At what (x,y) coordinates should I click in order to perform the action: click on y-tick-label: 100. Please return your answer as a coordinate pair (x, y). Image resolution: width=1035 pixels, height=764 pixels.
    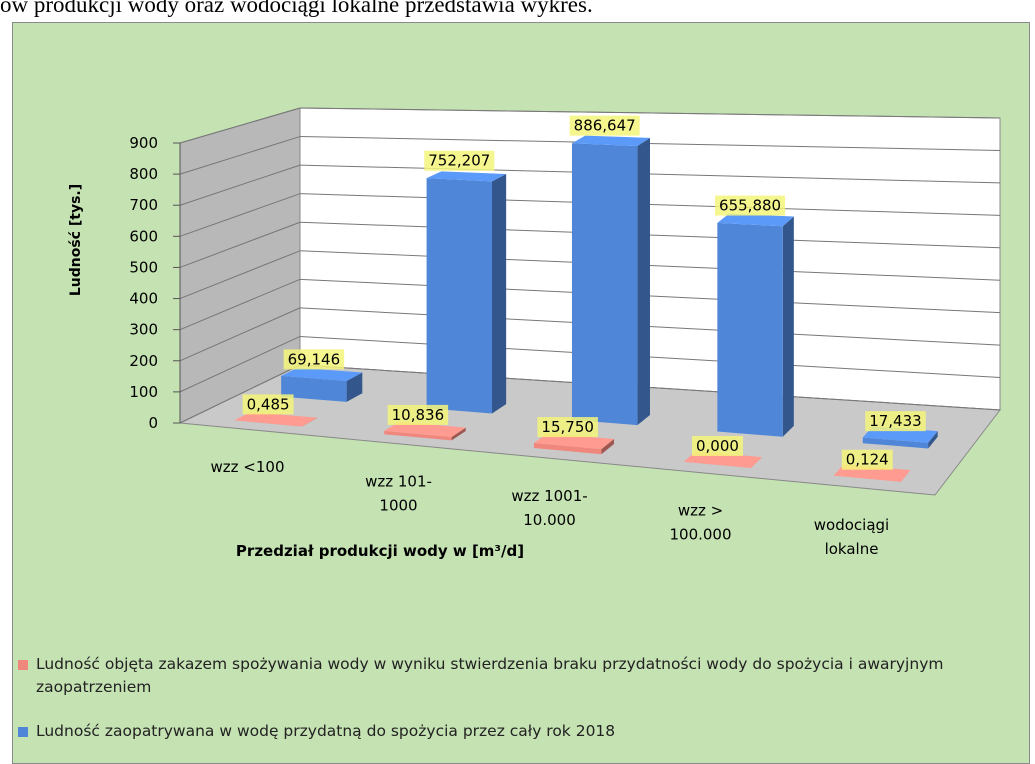
    Looking at the image, I should click on (143, 392).